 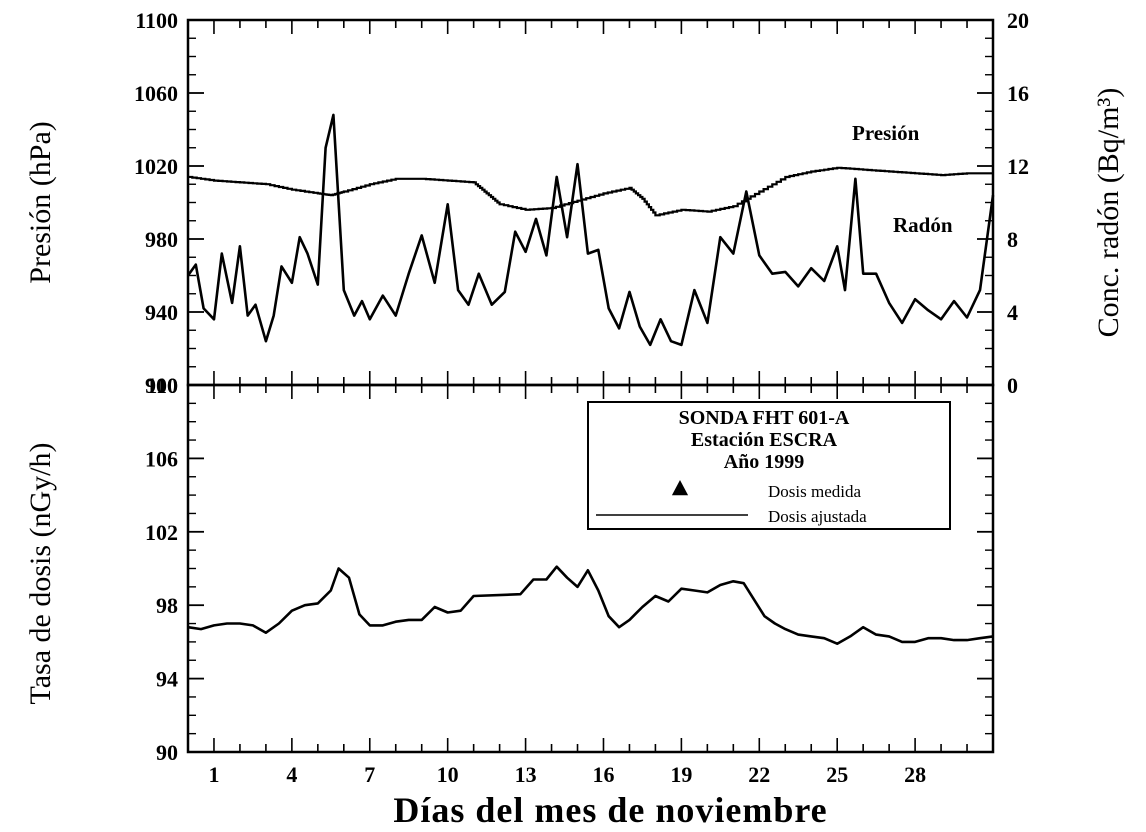 What do you see at coordinates (680, 488) in the screenshot?
I see `legend-triangle-marker` at bounding box center [680, 488].